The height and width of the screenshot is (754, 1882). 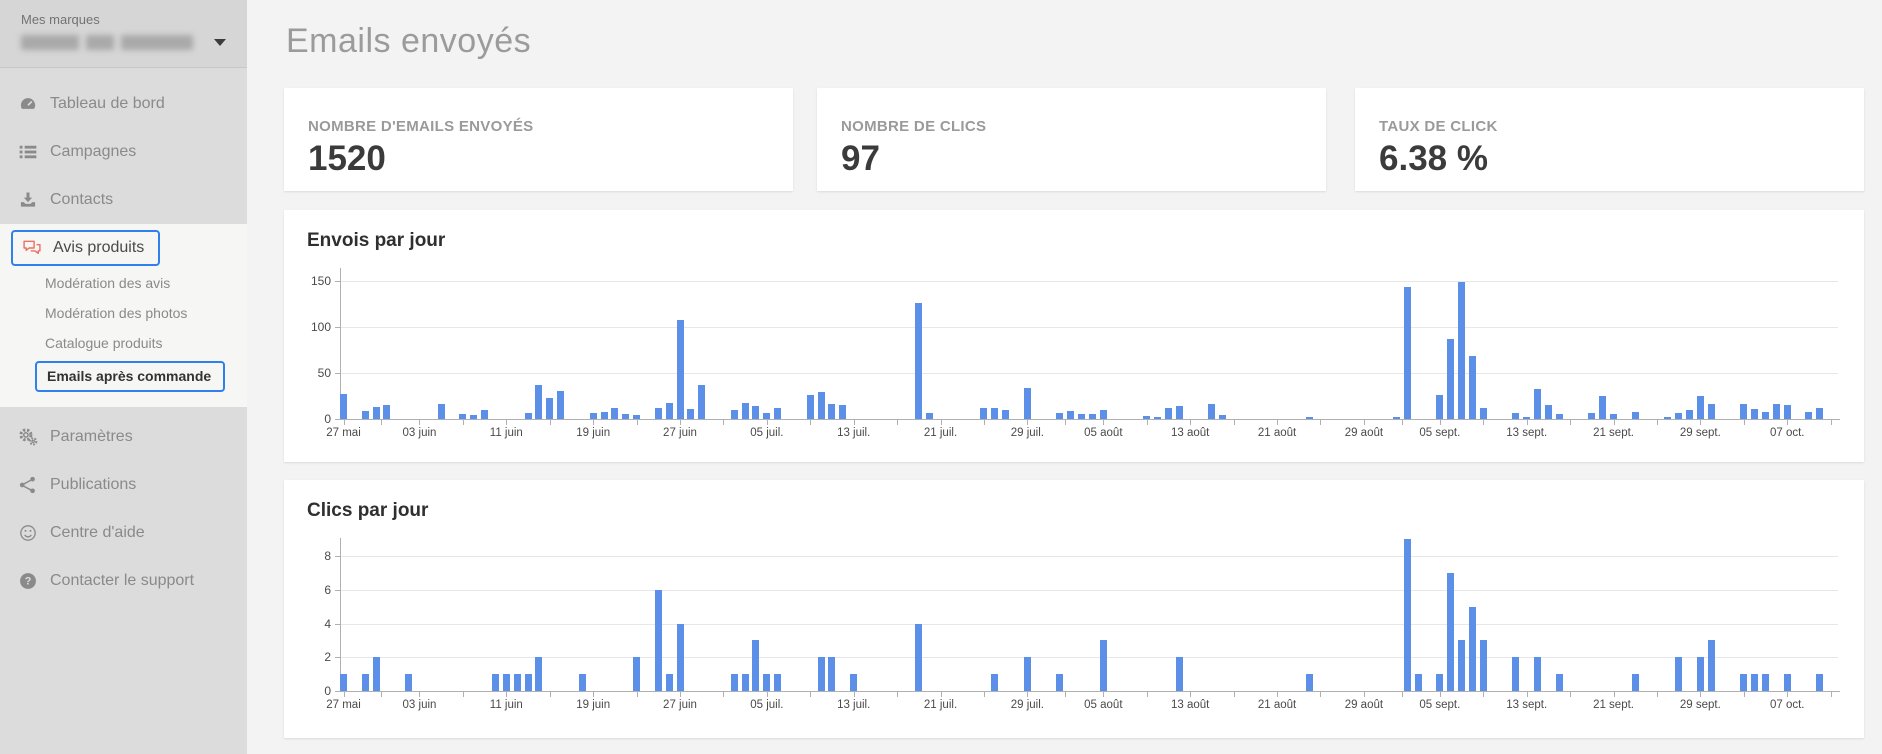 I want to click on sidebar-item-centre-aide: Centre d'aide, so click(x=123, y=533).